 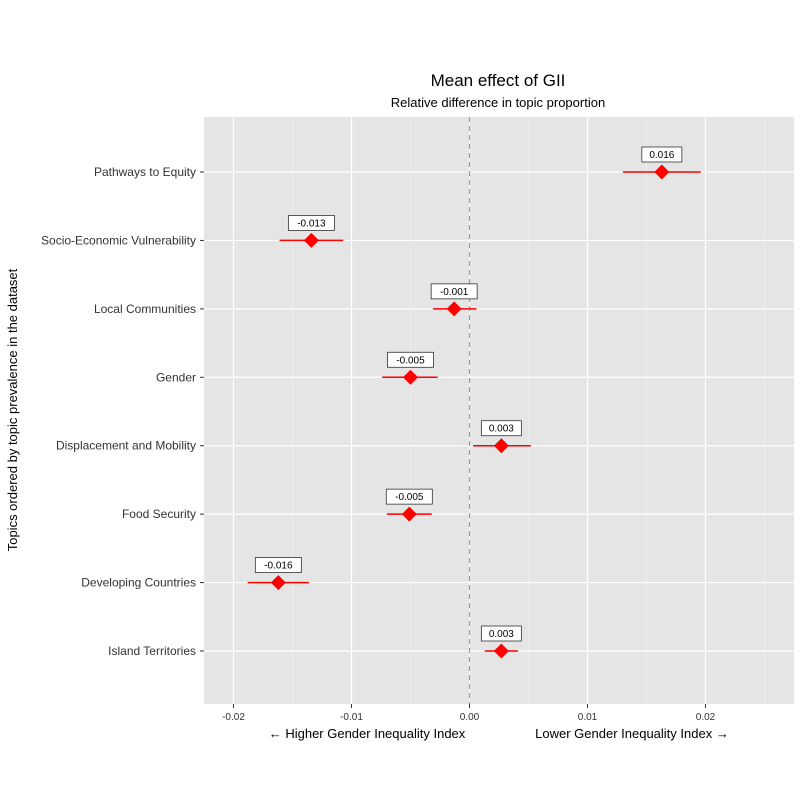 I want to click on data-label: -0.016, so click(x=278, y=566).